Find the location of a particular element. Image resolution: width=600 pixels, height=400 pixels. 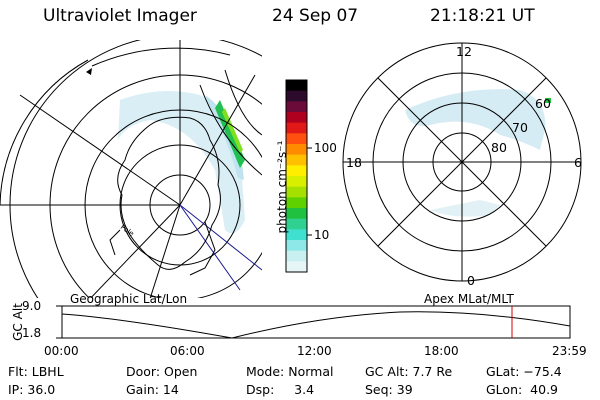

date-label: 24 Sep 07 is located at coordinates (315, 16).